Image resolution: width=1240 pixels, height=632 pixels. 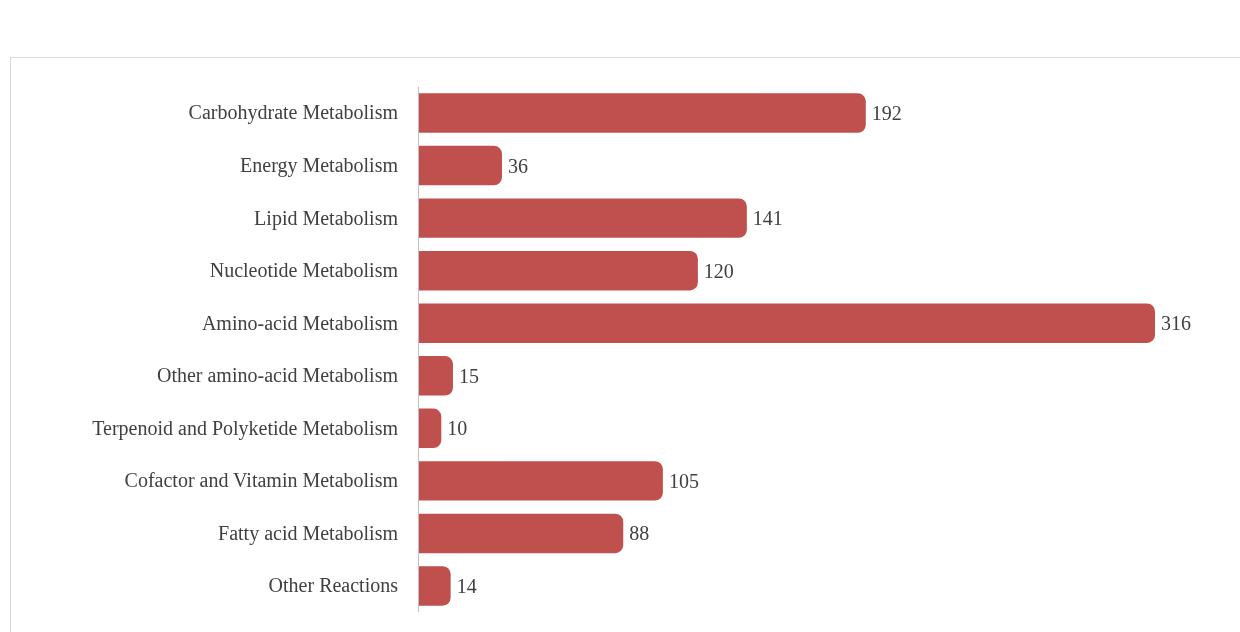 What do you see at coordinates (886, 113) in the screenshot?
I see `data-label: 192` at bounding box center [886, 113].